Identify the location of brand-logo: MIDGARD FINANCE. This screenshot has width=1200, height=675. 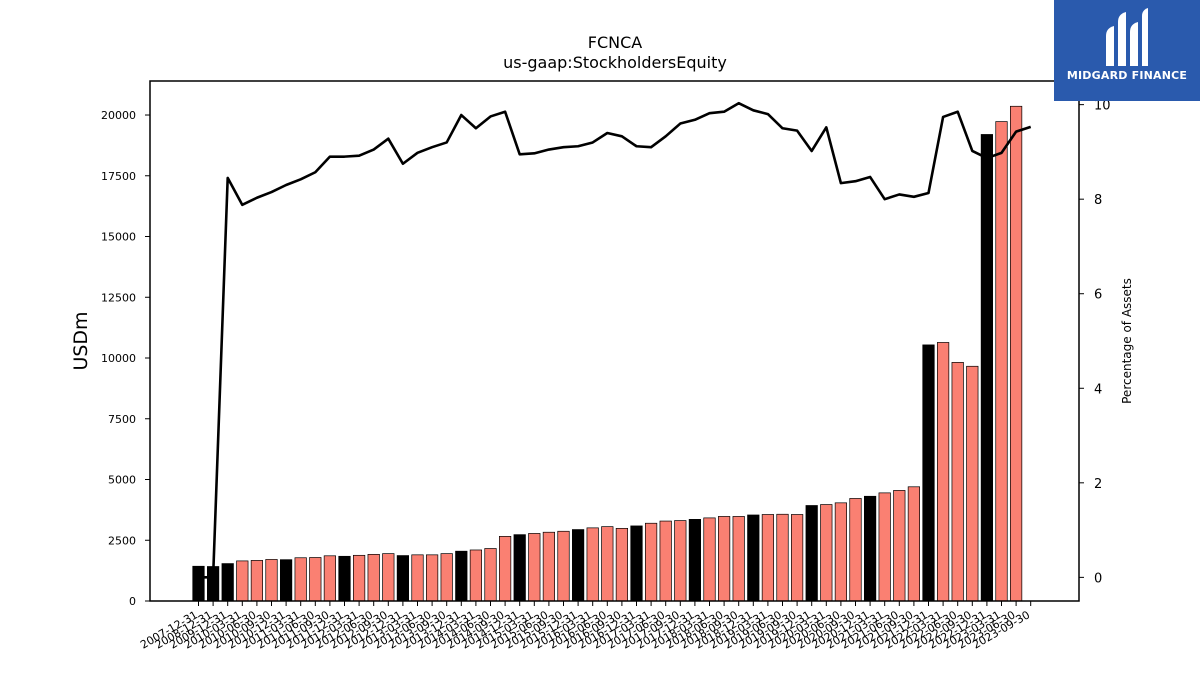
(1127, 50).